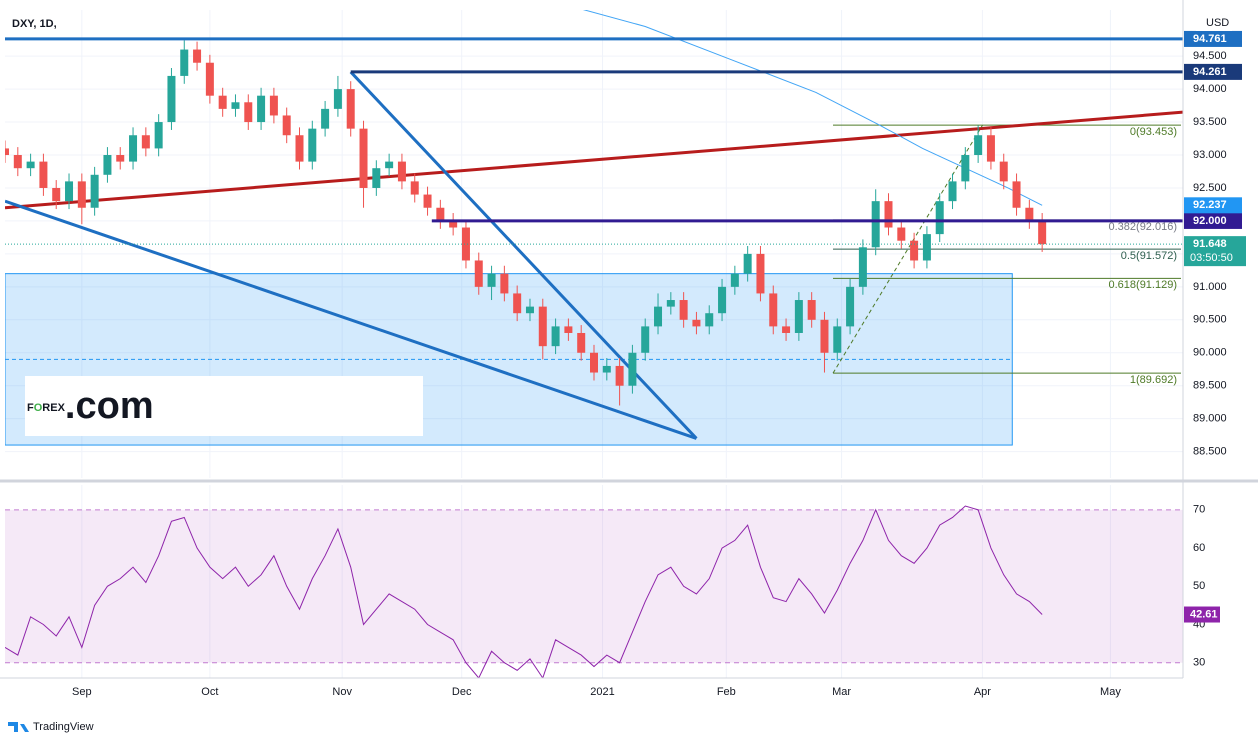  Describe the element at coordinates (82, 692) in the screenshot. I see `x-tick-label: Sep` at that location.